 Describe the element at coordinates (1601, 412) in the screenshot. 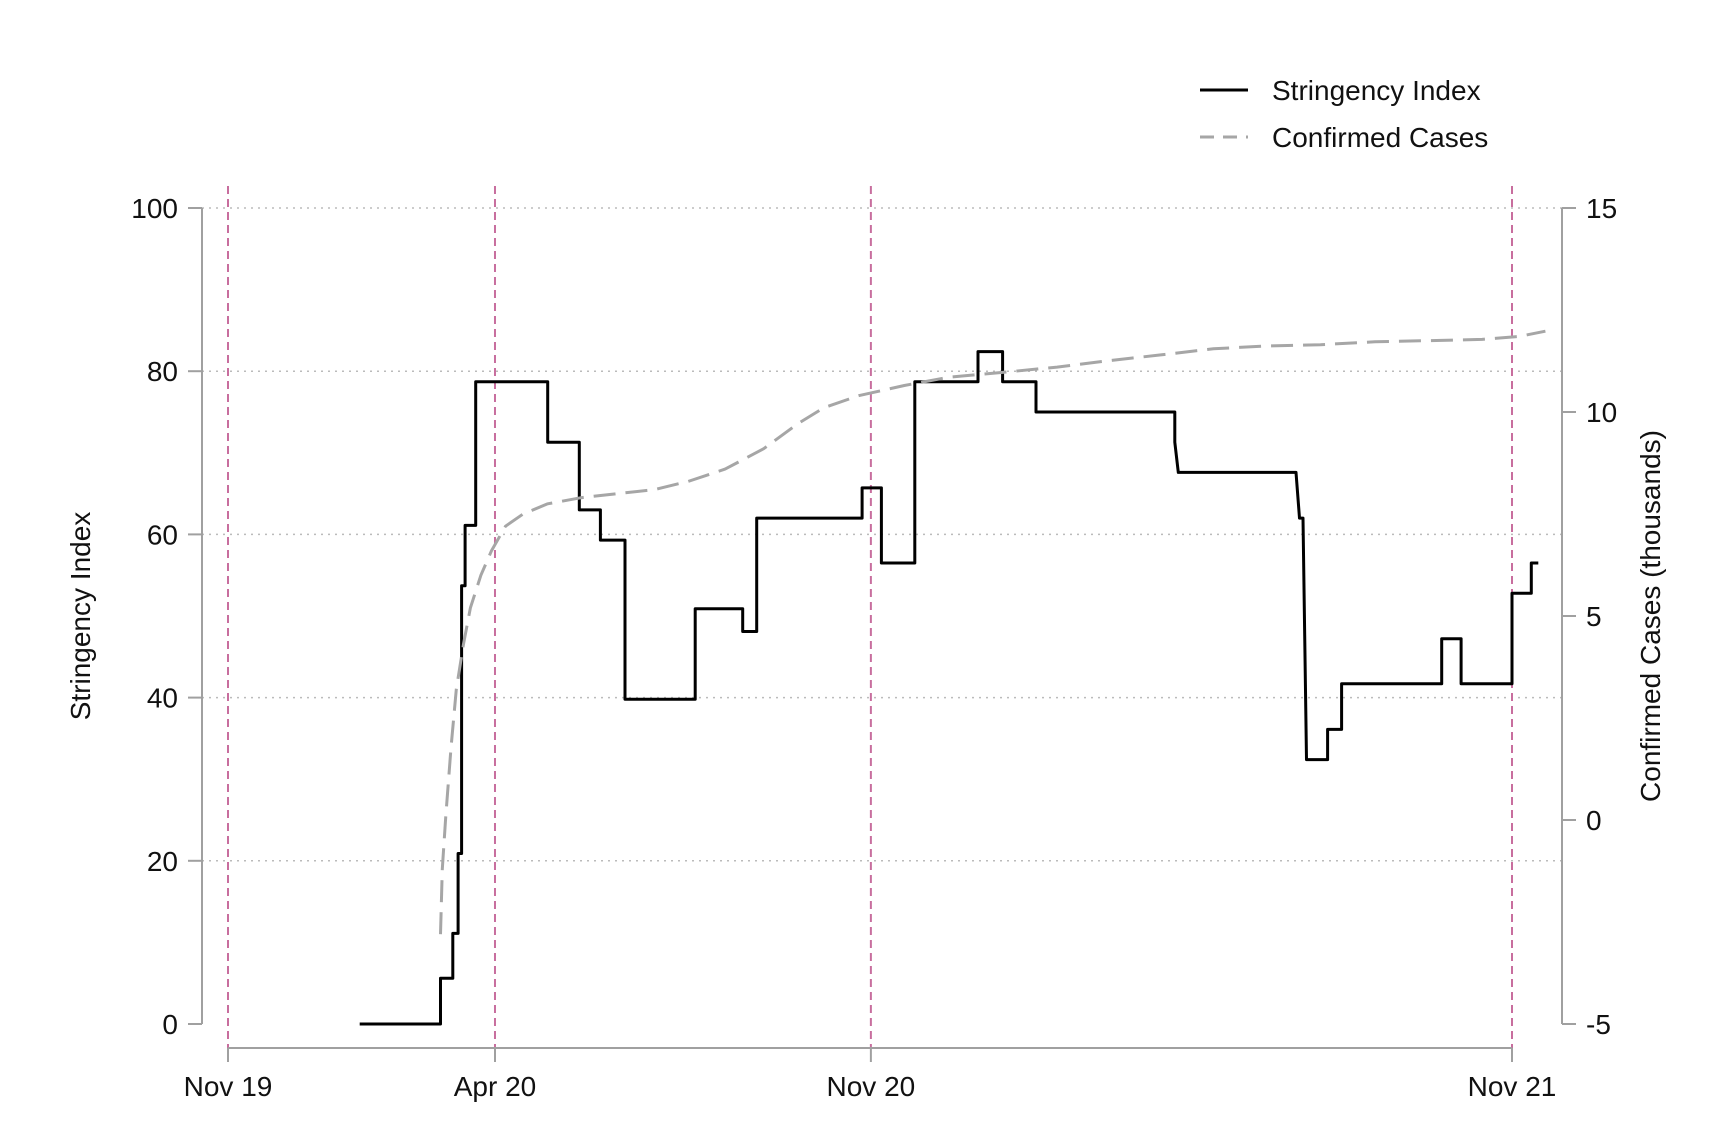

I see `y-right-tick-label: 10` at that location.